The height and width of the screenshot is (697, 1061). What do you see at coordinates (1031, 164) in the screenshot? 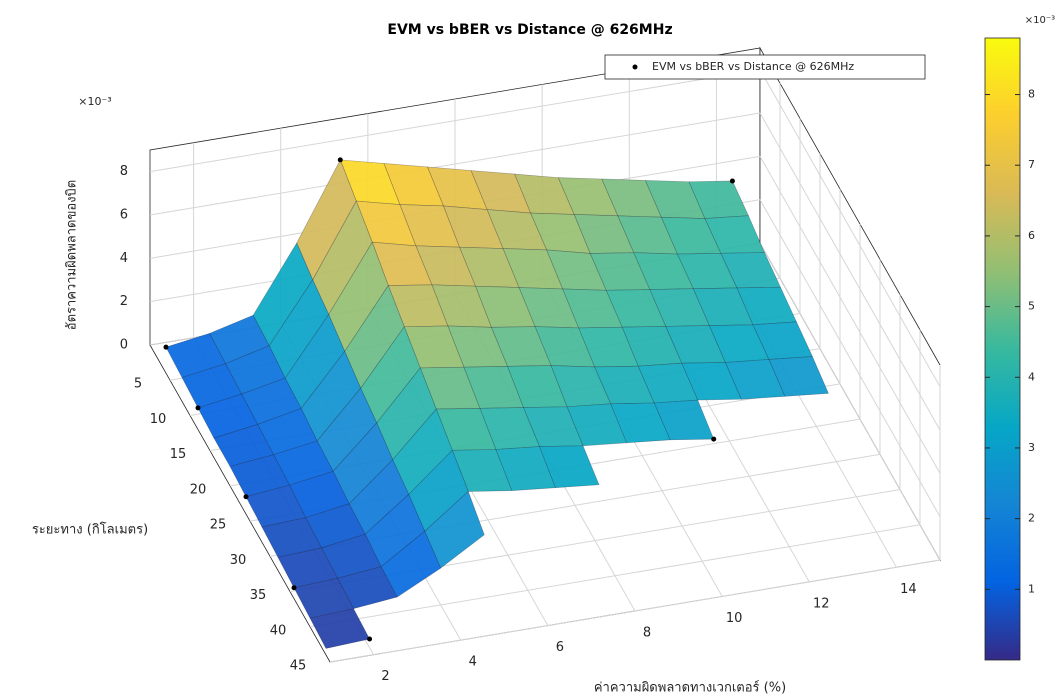
I see `colorbar-tick-label: 7` at bounding box center [1031, 164].